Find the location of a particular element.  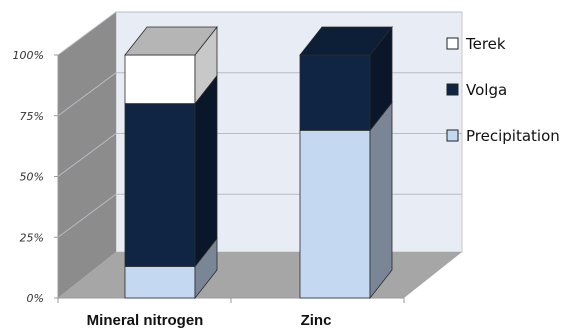

bar-side-volga is located at coordinates (206, 171).